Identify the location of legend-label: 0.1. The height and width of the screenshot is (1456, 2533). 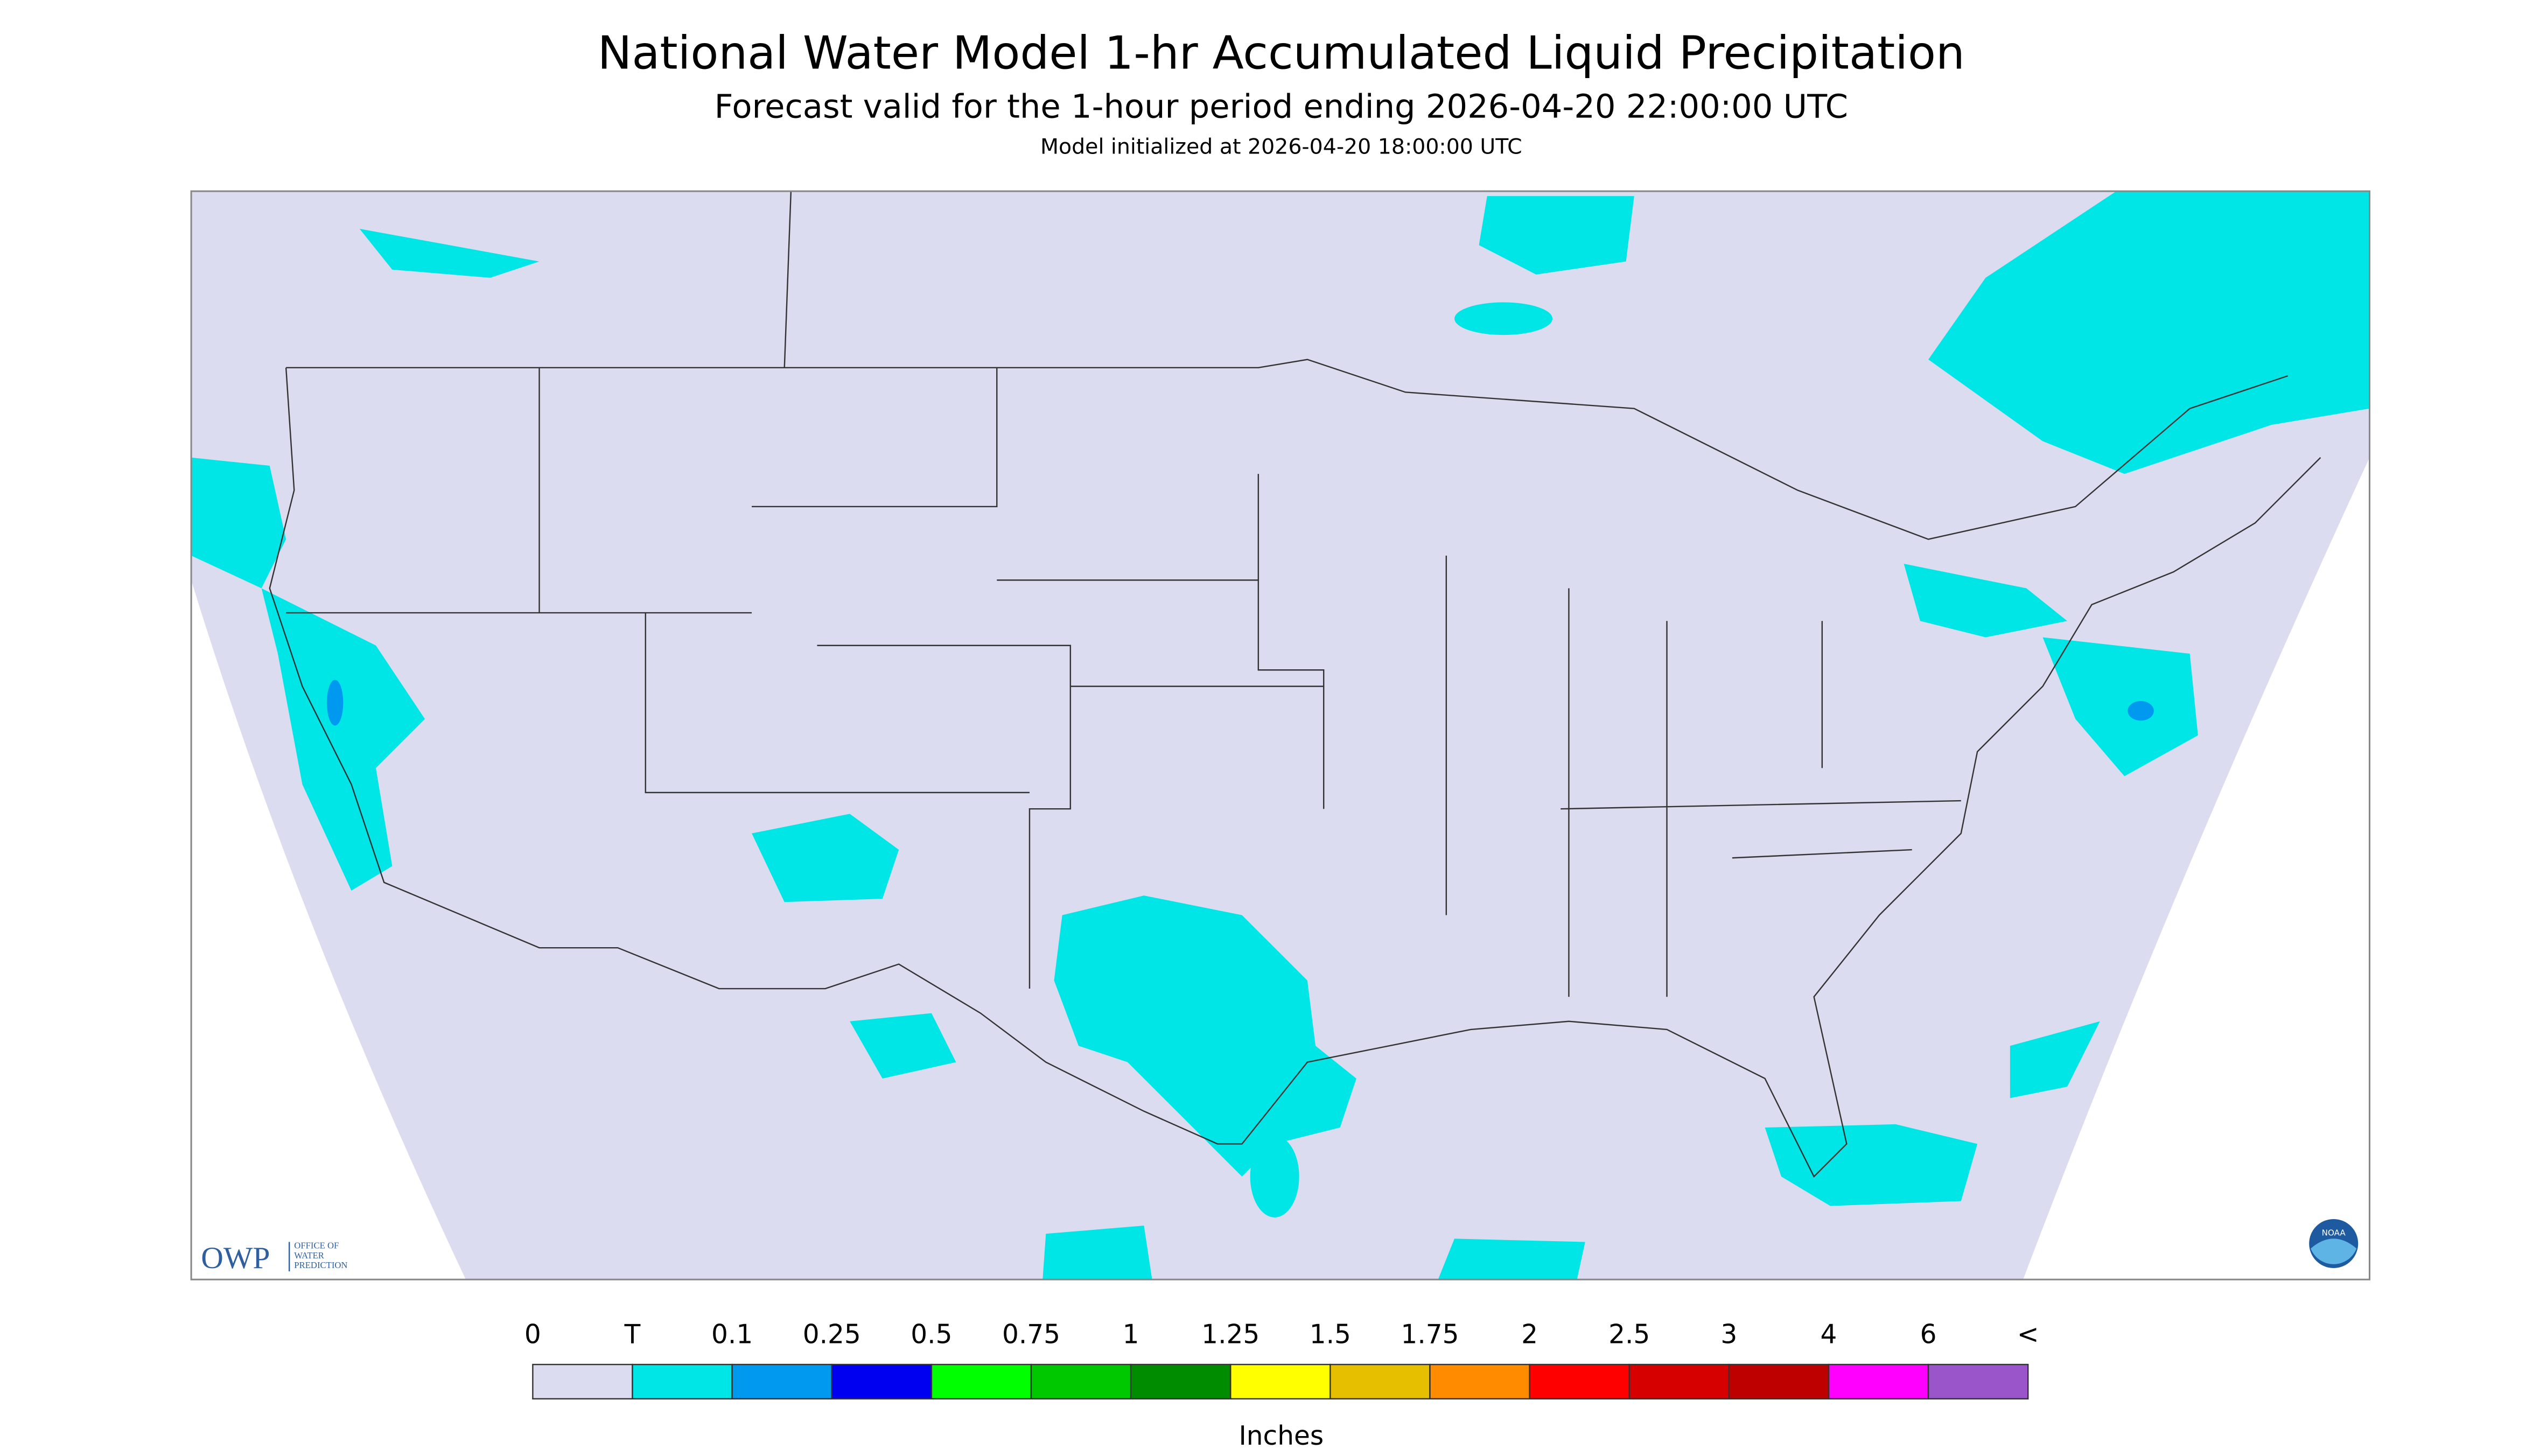
(732, 1335).